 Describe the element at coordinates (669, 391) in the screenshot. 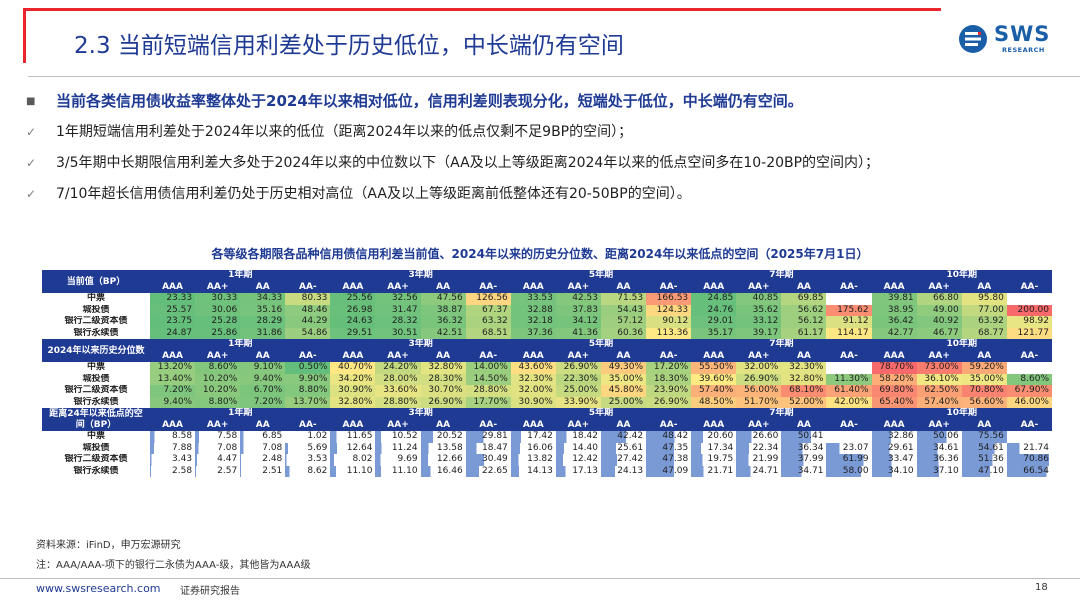

I see `table-cell: 23.90%` at that location.